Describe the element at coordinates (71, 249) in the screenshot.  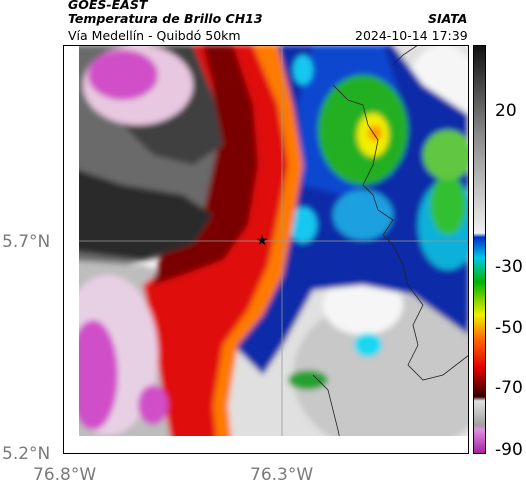
I see `no-data-strip-left` at that location.